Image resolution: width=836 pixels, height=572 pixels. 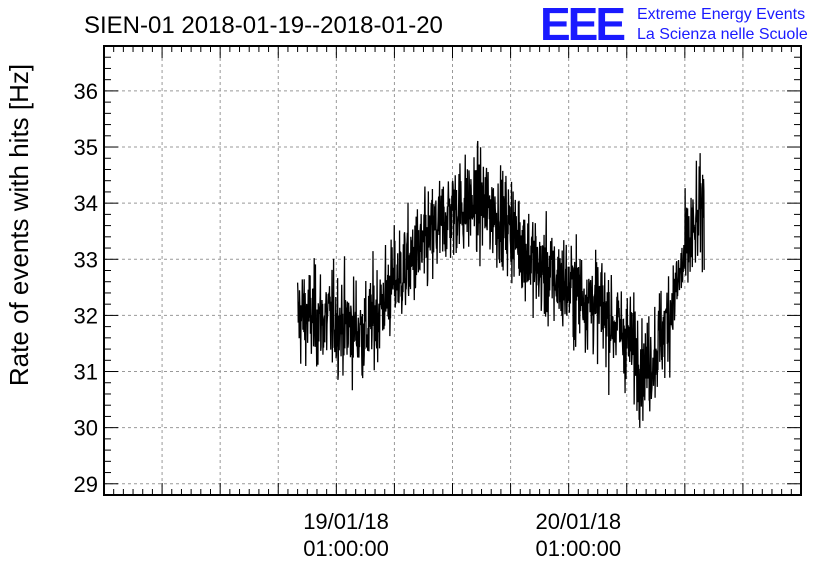 I want to click on eee-logo-mark: EEE, so click(x=582, y=25).